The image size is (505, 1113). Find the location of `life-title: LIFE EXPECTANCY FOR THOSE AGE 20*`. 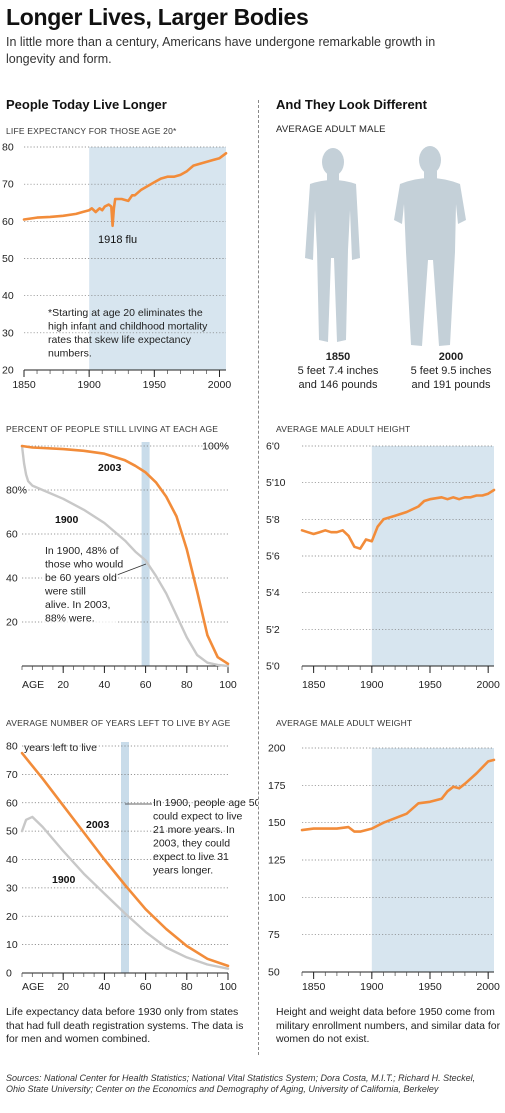

life-title: LIFE EXPECTANCY FOR THOSE AGE 20* is located at coordinates (91, 131).